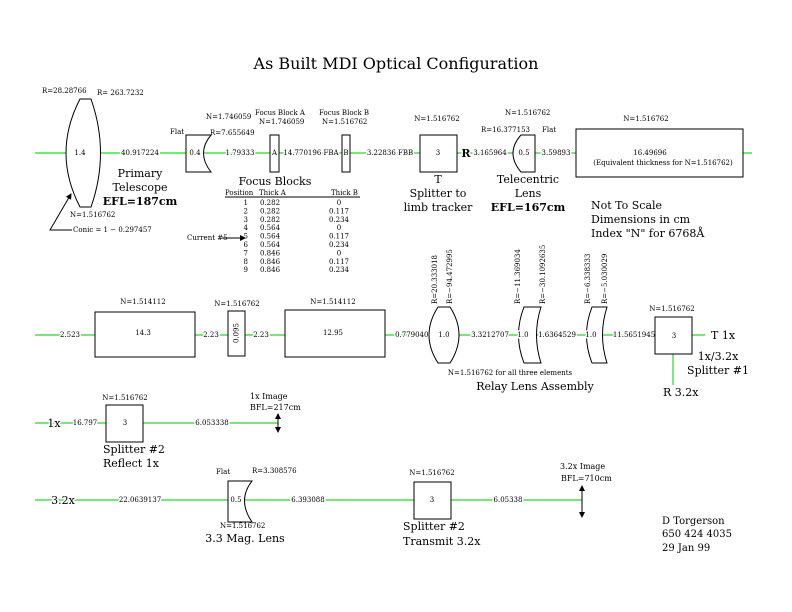  What do you see at coordinates (242, 526) in the screenshot?
I see `mag-lens-n: N=1.516762` at bounding box center [242, 526].